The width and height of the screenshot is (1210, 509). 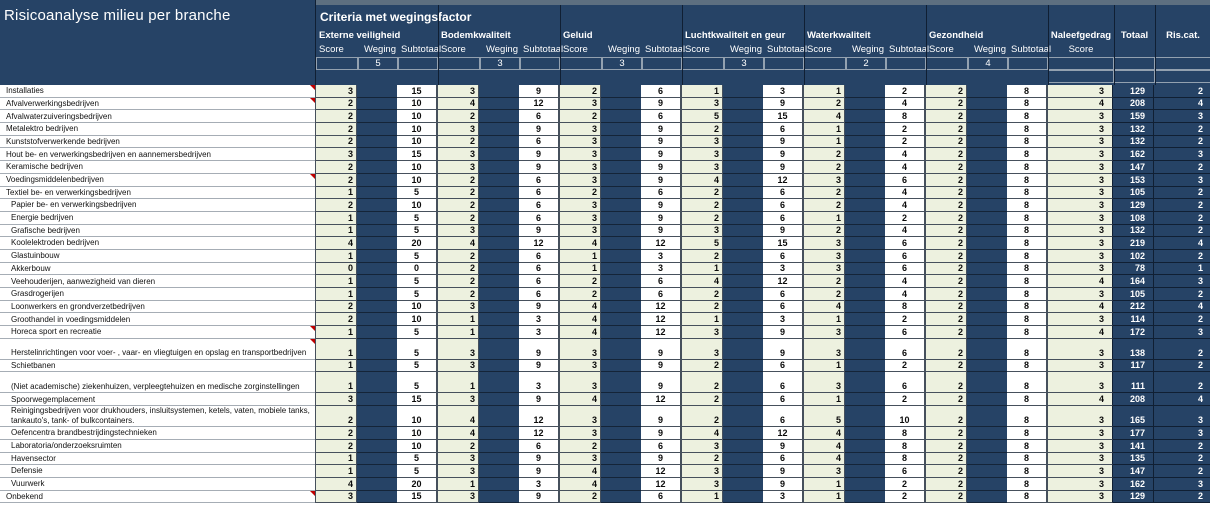 I want to click on row-label-cell: Energie bedrijven, so click(x=157, y=218).